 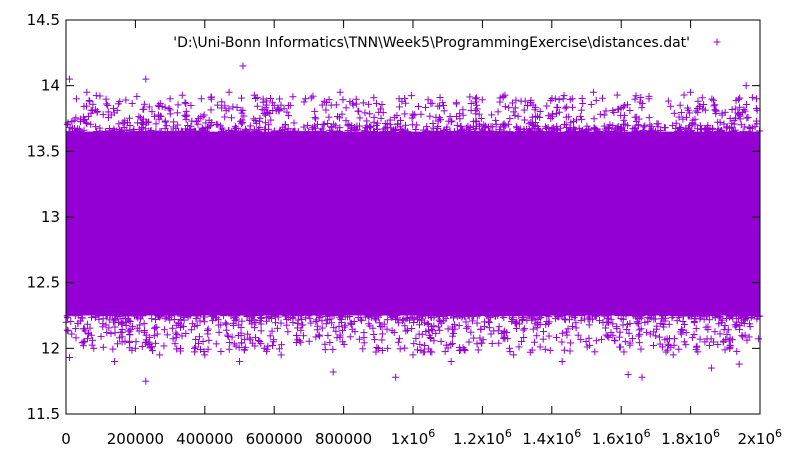 I want to click on x-tick-label: 1.2x10⁶, so click(x=482, y=437).